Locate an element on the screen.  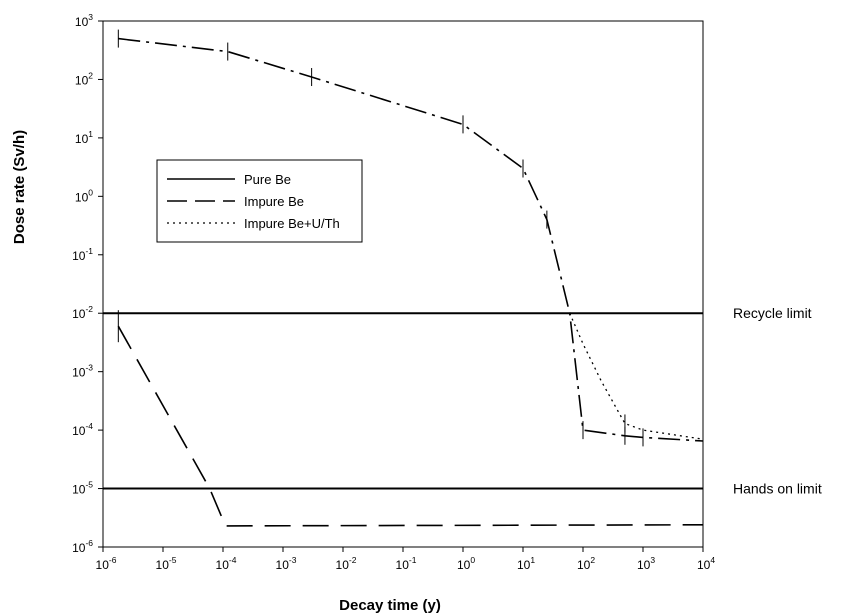
x-tick-label-exponent: 1 is located at coordinates (532, 560).